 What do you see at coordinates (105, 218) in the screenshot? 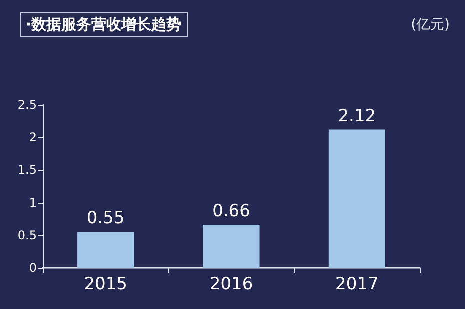
I see `data-label: 0.55` at bounding box center [105, 218].